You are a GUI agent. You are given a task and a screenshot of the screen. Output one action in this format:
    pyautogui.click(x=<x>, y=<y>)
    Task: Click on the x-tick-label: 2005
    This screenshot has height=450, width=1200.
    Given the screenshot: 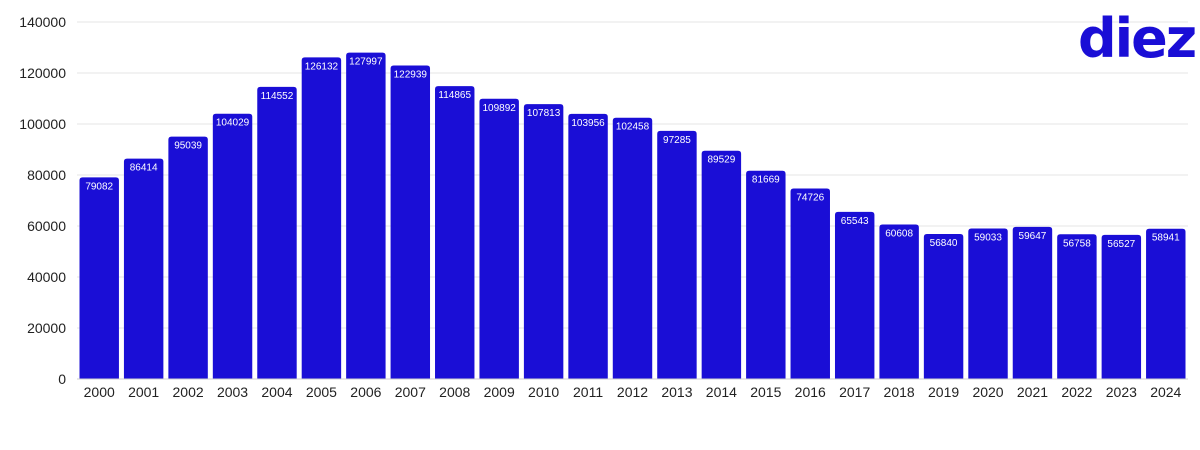 What is the action you would take?
    pyautogui.click(x=321, y=392)
    